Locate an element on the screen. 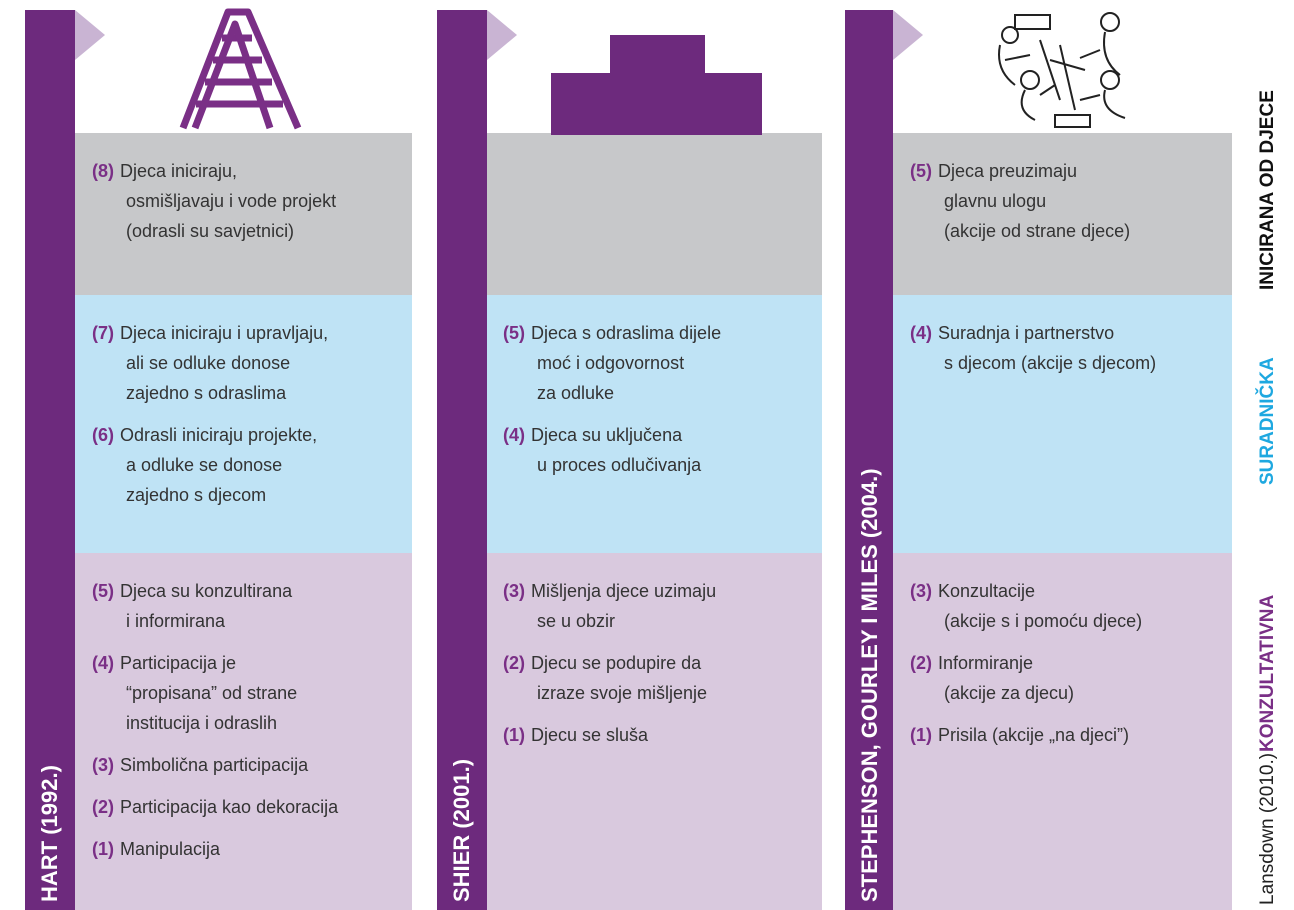 The image size is (1294, 910). item-text: se u obzir is located at coordinates (576, 621).